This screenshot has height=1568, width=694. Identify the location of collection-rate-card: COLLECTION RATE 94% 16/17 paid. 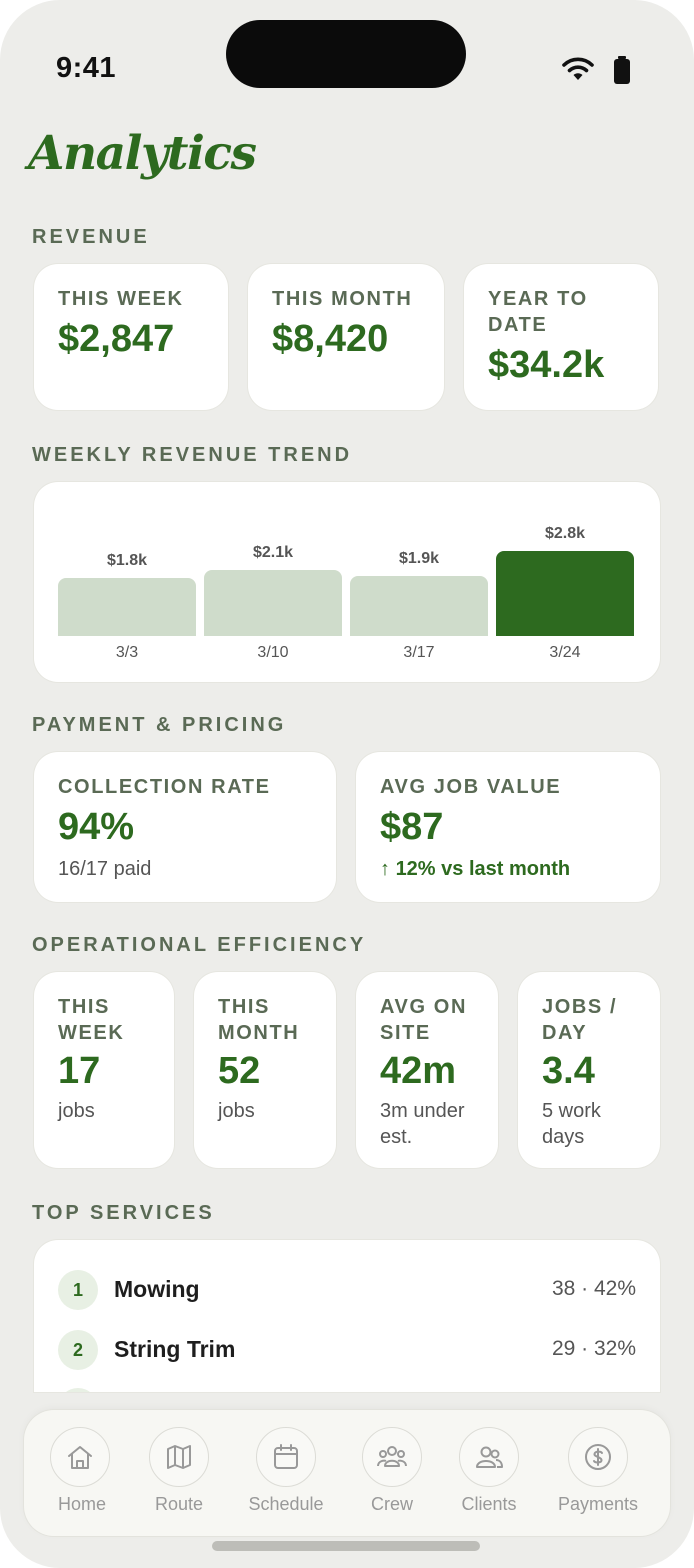
(185, 827).